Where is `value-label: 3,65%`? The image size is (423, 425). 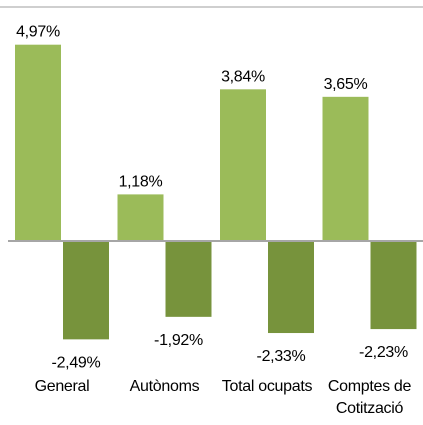 value-label: 3,65% is located at coordinates (346, 84).